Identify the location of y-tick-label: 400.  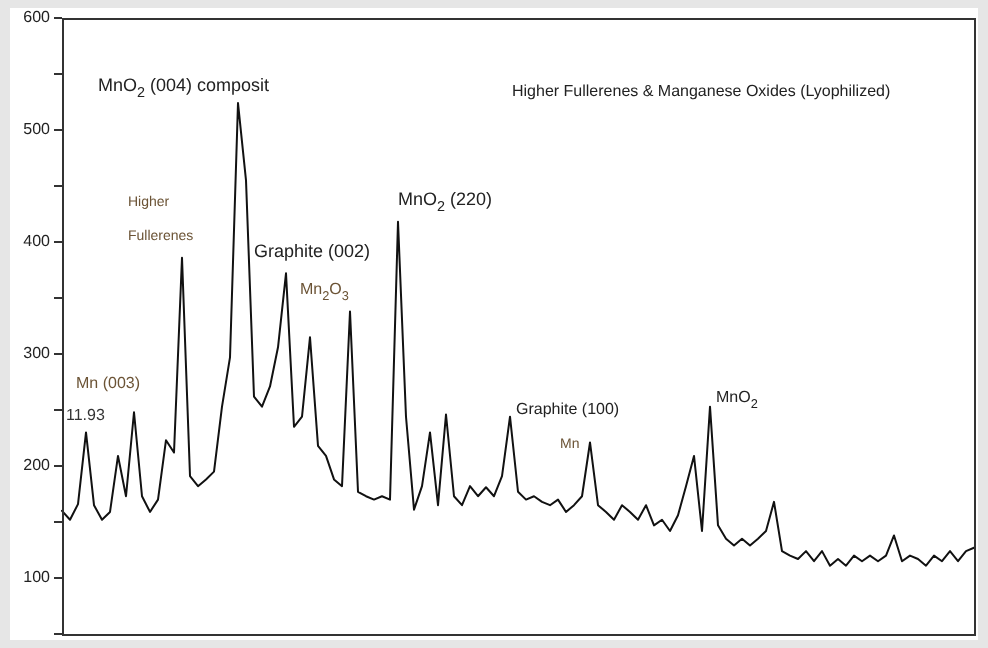
(37, 241).